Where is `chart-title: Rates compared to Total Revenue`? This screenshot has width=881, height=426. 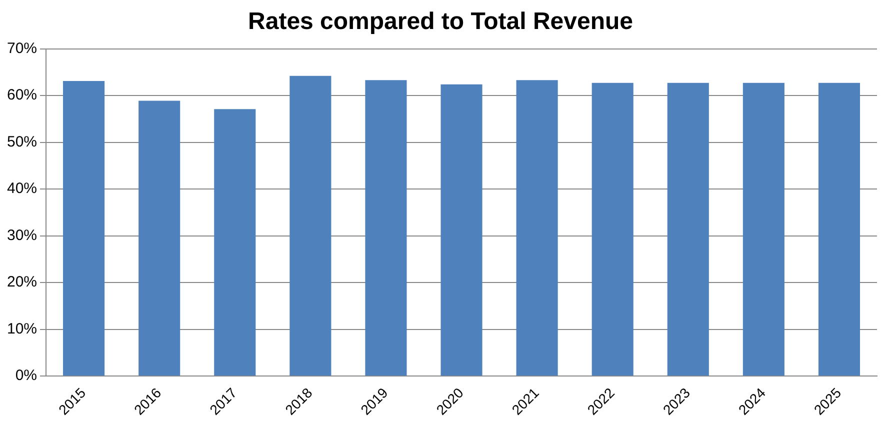
chart-title: Rates compared to Total Revenue is located at coordinates (440, 22).